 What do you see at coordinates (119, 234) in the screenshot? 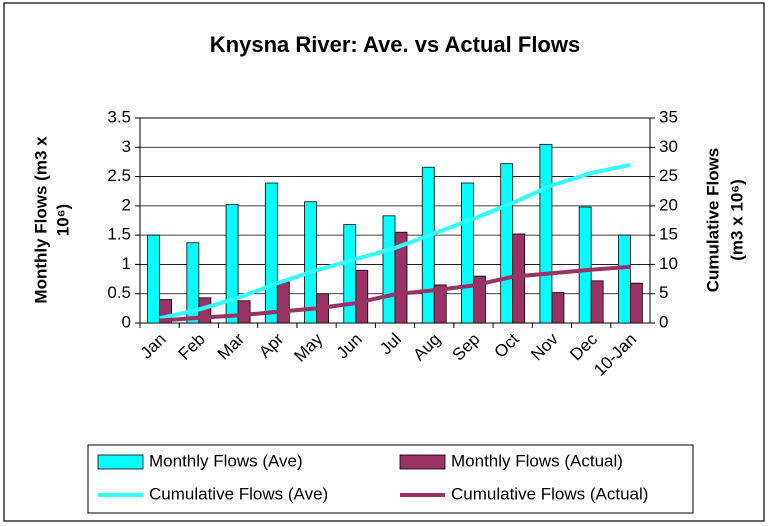
I see `y-tick-label: 1.5` at bounding box center [119, 234].